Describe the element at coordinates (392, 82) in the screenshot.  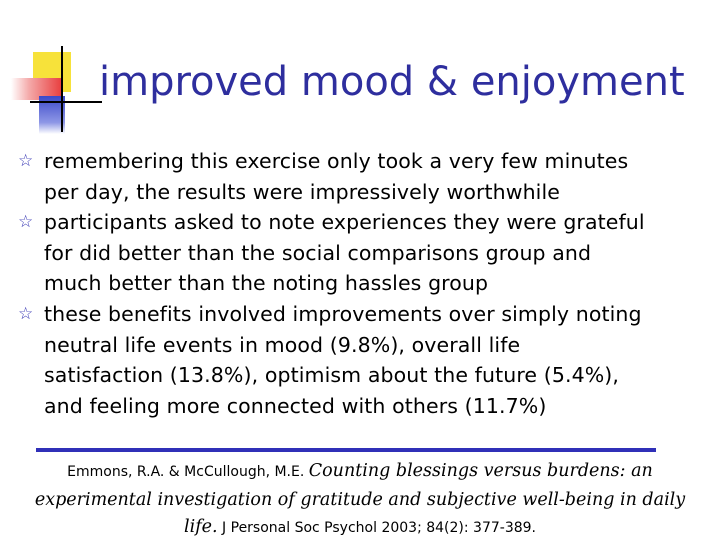
I see `slide-title: improved mood & enjoyment` at that location.